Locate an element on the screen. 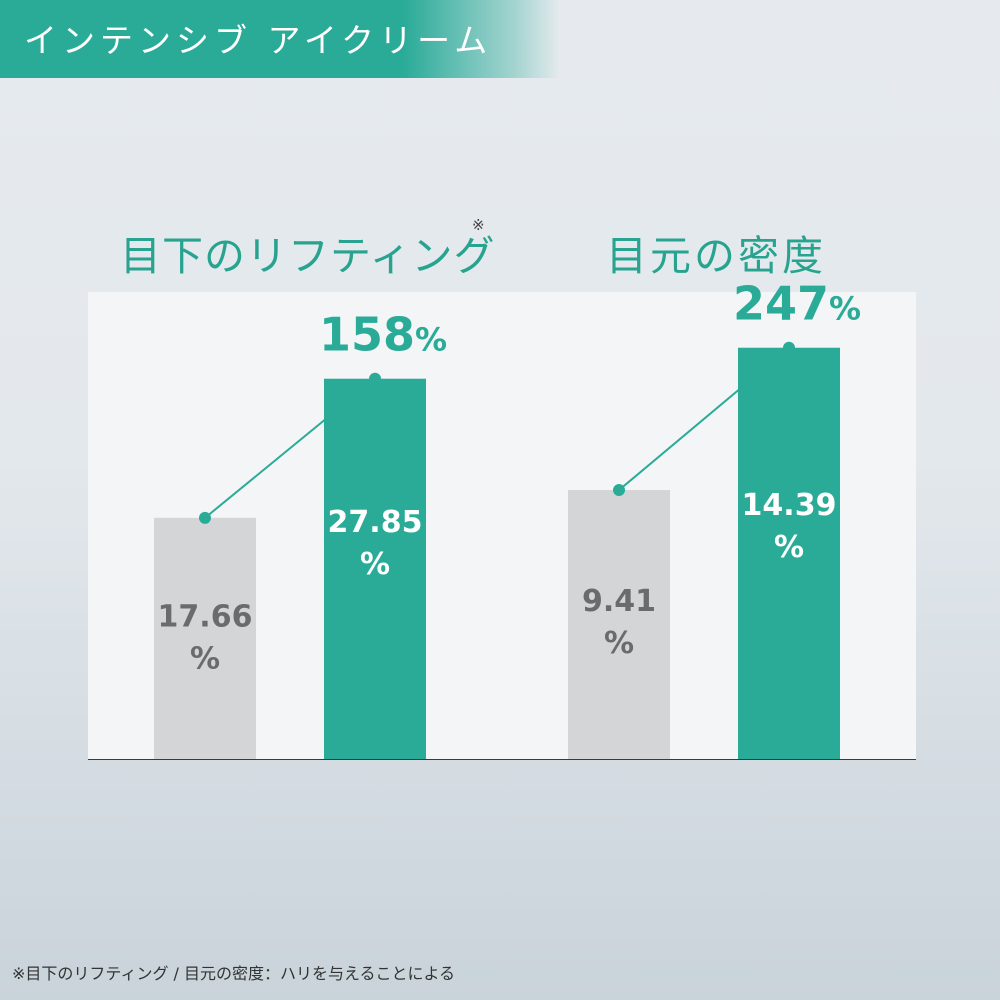  chart-title-density: 目元の密度 is located at coordinates (716, 256).